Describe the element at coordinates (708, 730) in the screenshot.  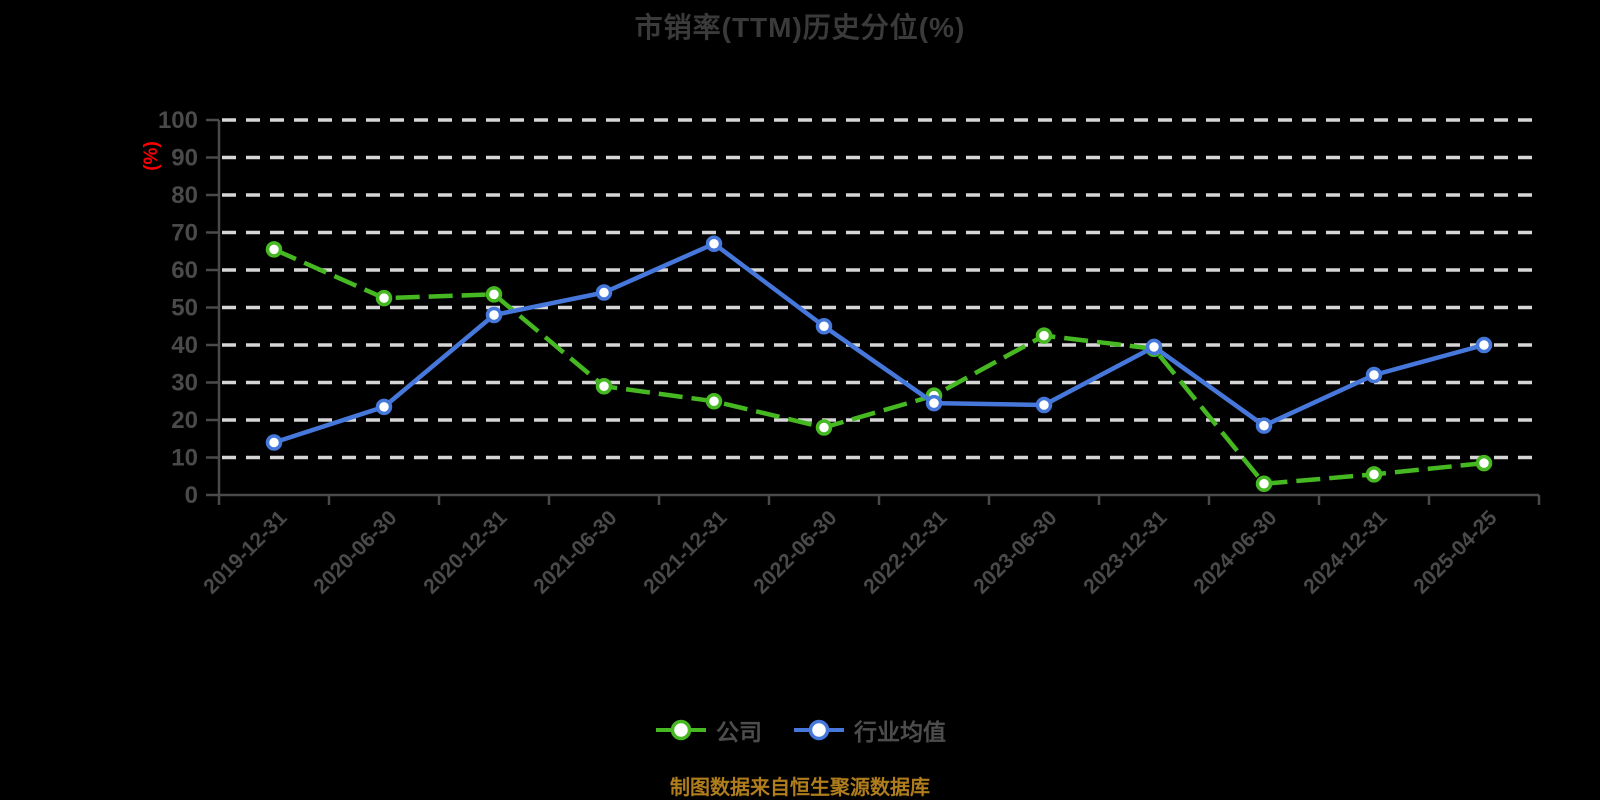
I see `legend-item-company: 公司` at that location.